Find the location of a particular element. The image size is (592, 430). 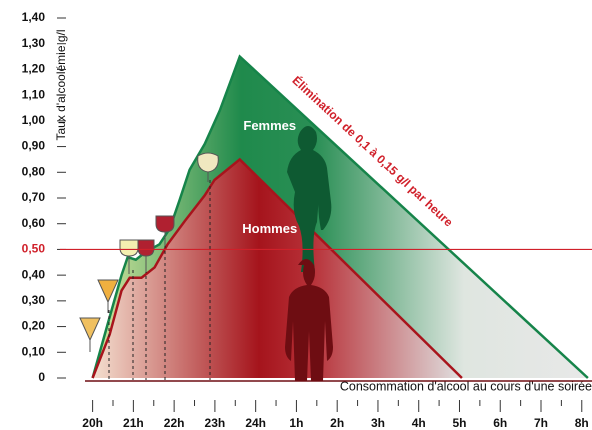

woman-silhouette is located at coordinates (309, 199).